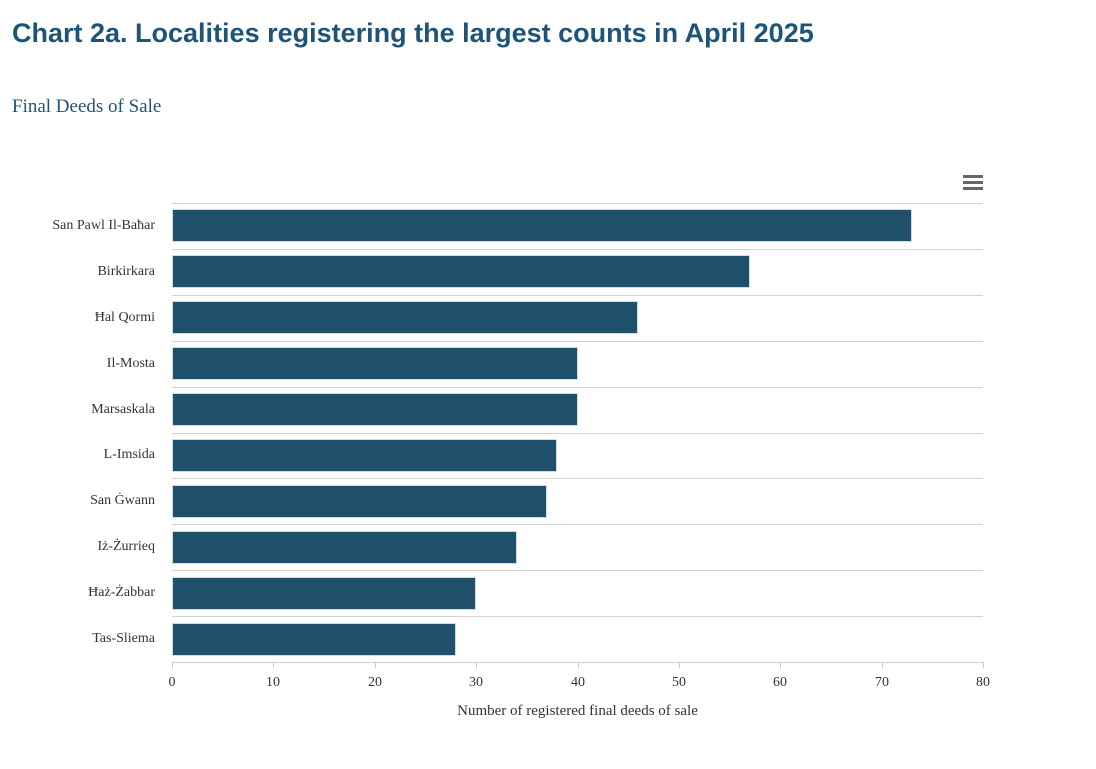 Image resolution: width=1096 pixels, height=769 pixels. I want to click on x-axis-title: Number of registered final deeds of sale, so click(577, 711).